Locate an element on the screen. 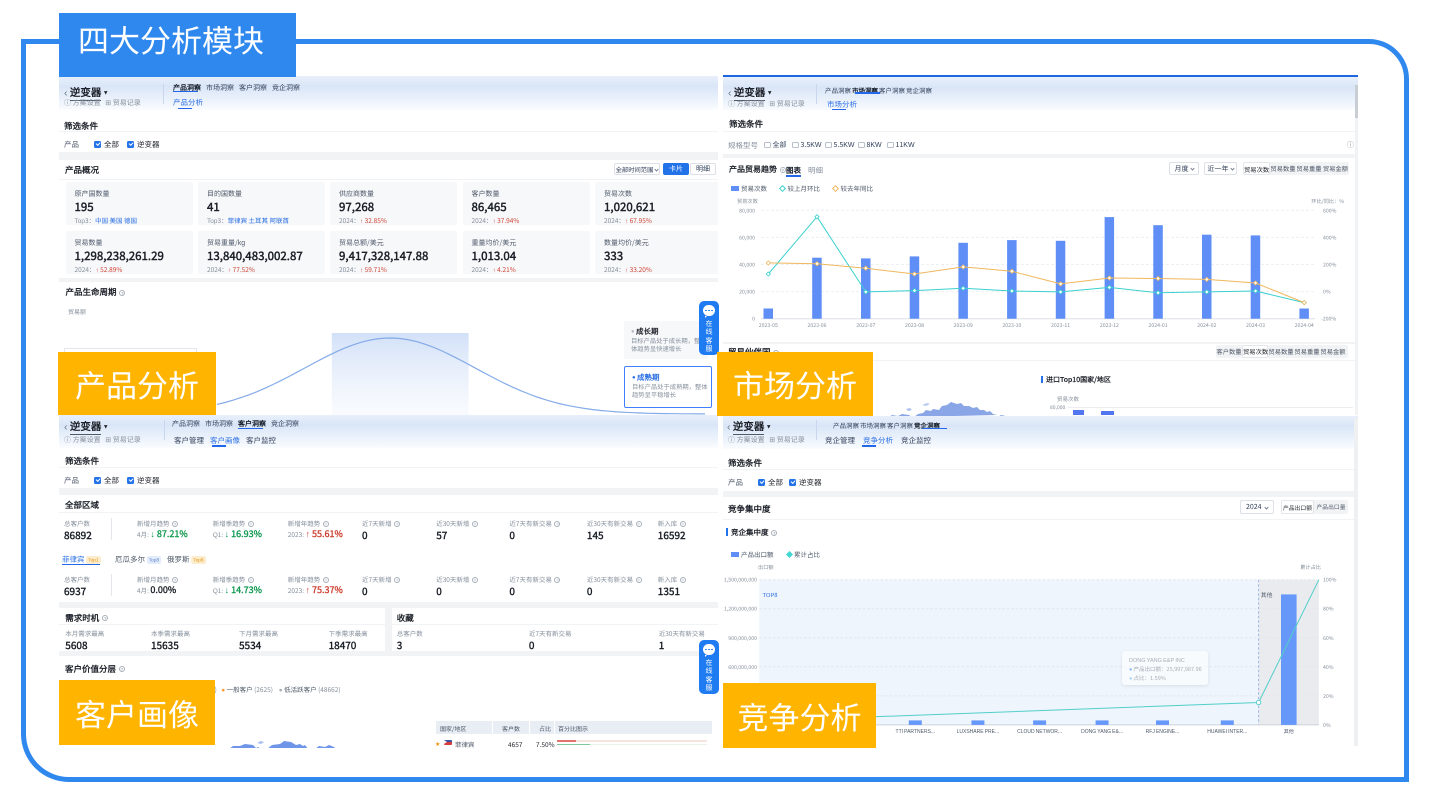 This screenshot has height=801, width=1432. svg-text: 80% is located at coordinates (1328, 609).